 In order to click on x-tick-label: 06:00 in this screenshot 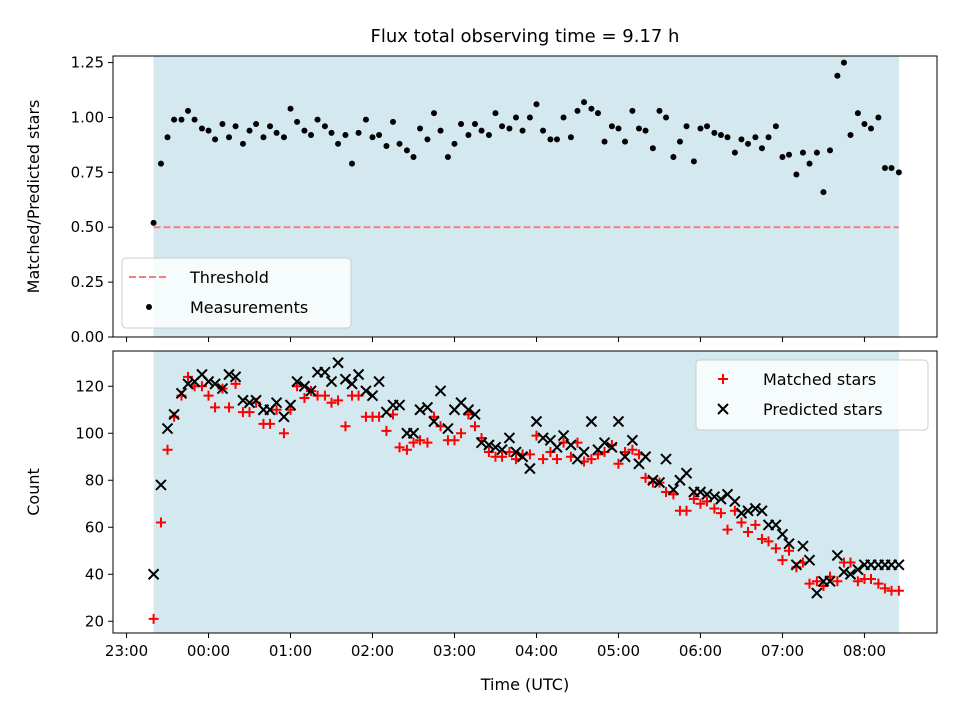, I will do `click(700, 651)`.